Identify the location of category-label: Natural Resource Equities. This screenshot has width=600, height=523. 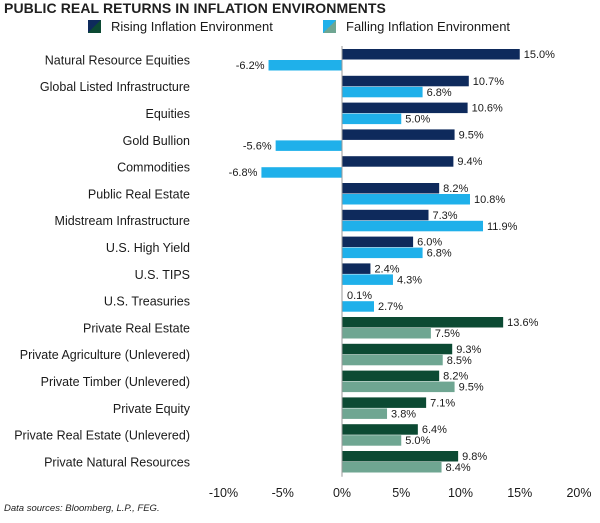
(117, 60).